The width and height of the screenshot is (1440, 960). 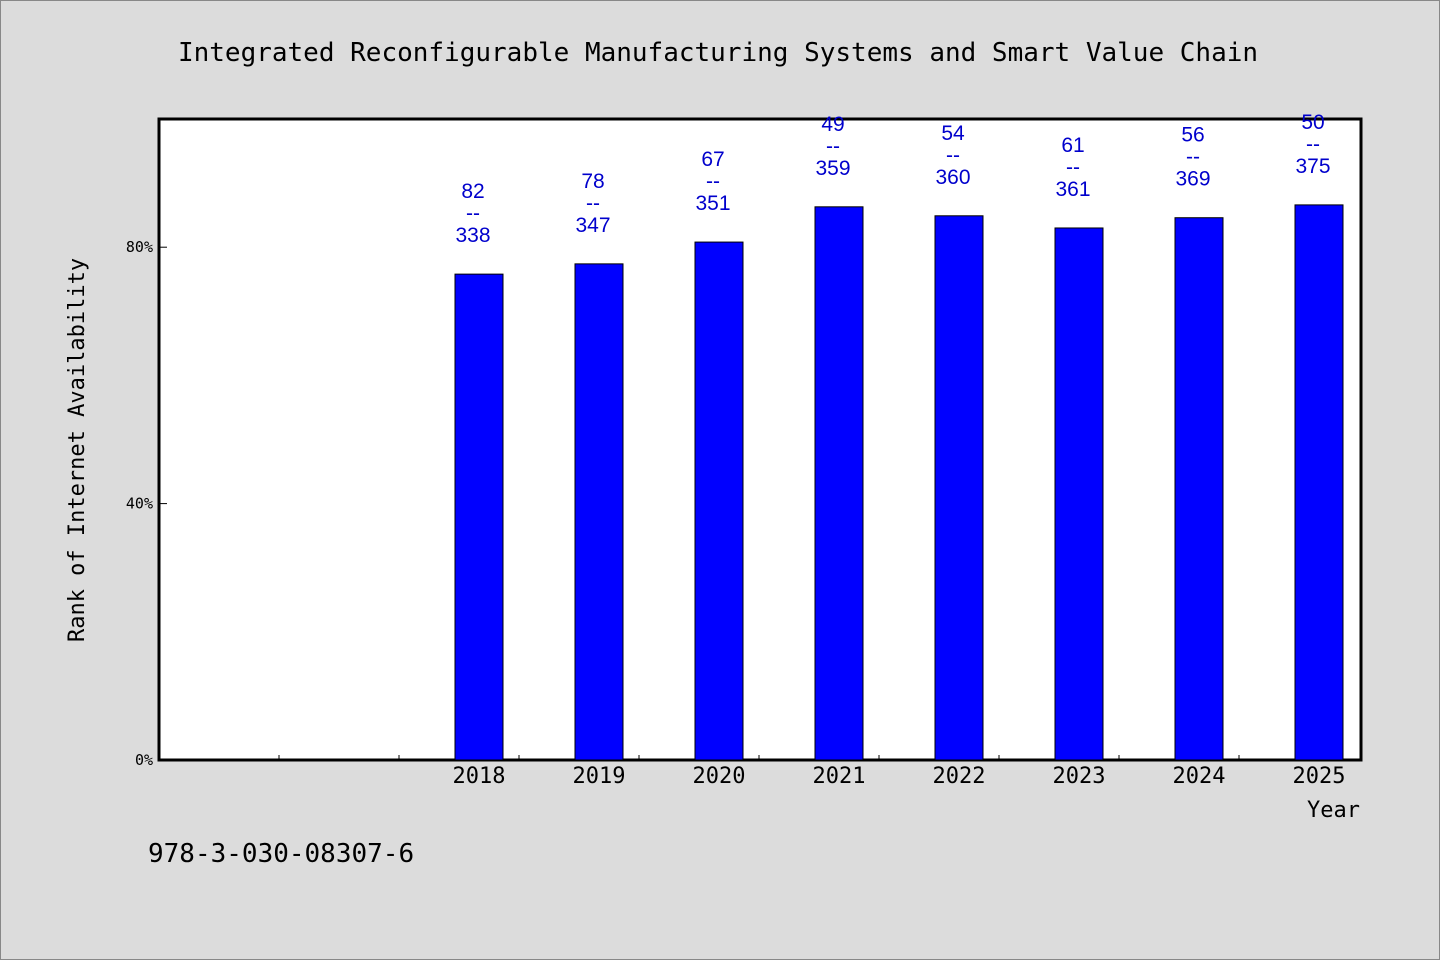 What do you see at coordinates (599, 776) in the screenshot?
I see `x-tick-label: 2019` at bounding box center [599, 776].